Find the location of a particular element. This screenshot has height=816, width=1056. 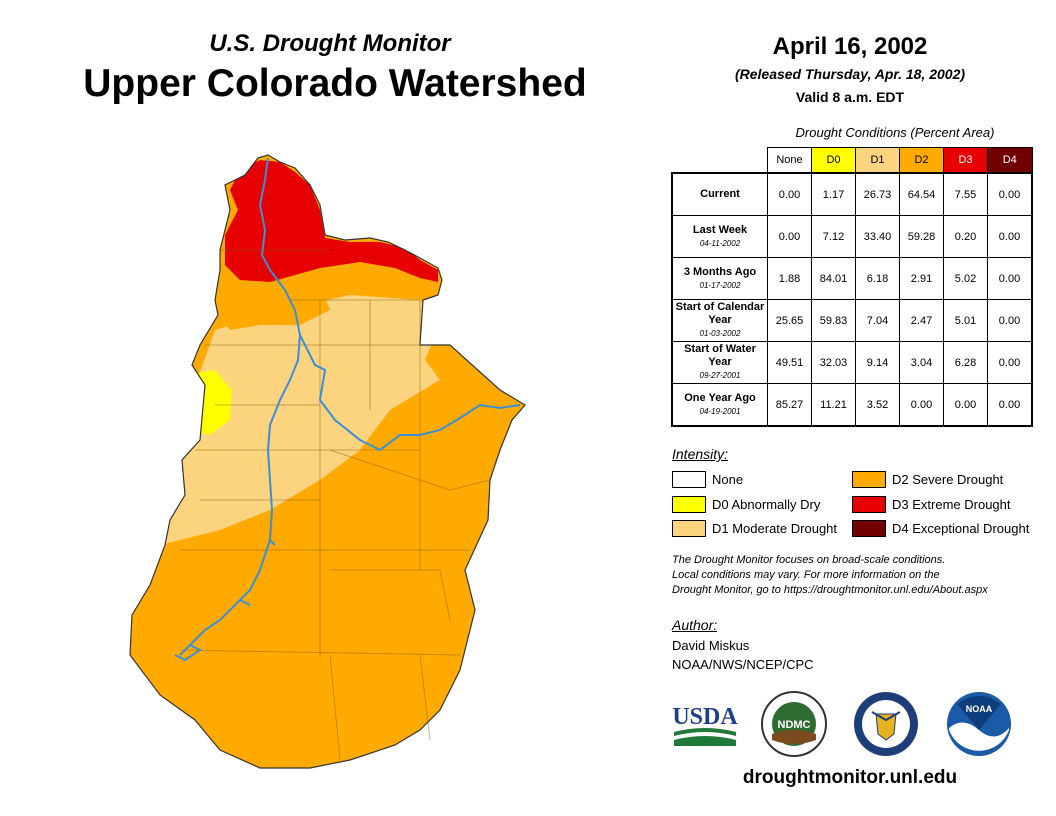

release-date: (Released Thursday, Apr. 18, 2002) is located at coordinates (850, 74).